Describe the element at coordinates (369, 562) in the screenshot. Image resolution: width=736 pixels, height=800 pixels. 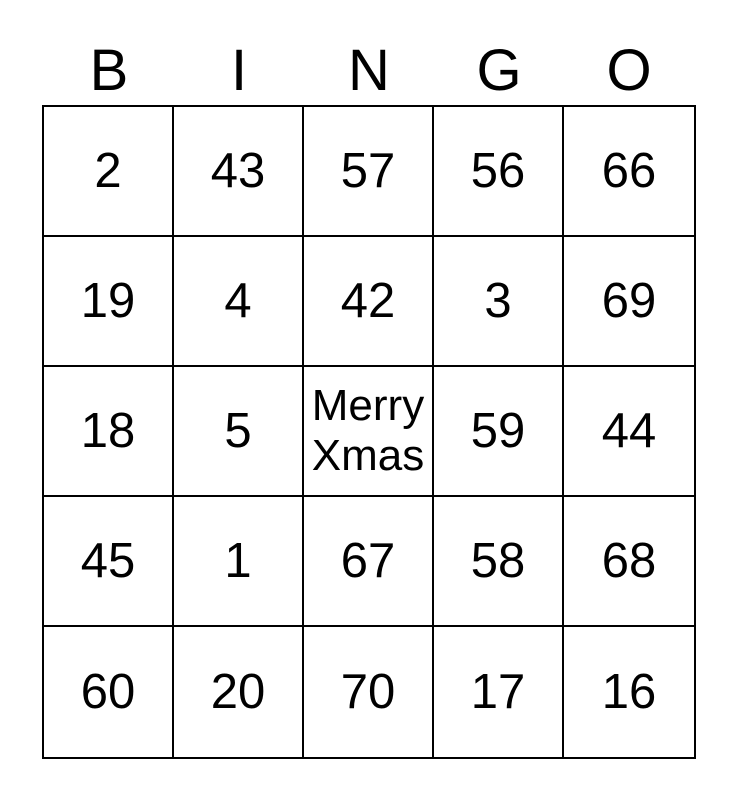
I see `bingo-cell-r4c3: 67` at that location.